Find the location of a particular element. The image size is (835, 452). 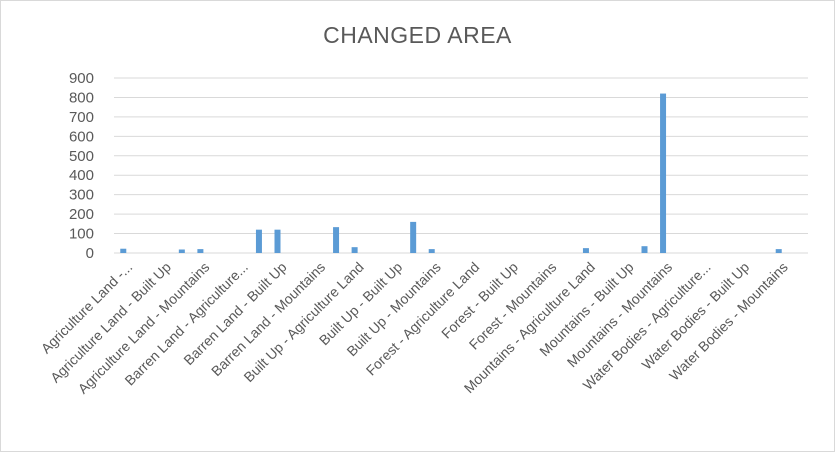

y-tick-label: 300 is located at coordinates (81, 195).